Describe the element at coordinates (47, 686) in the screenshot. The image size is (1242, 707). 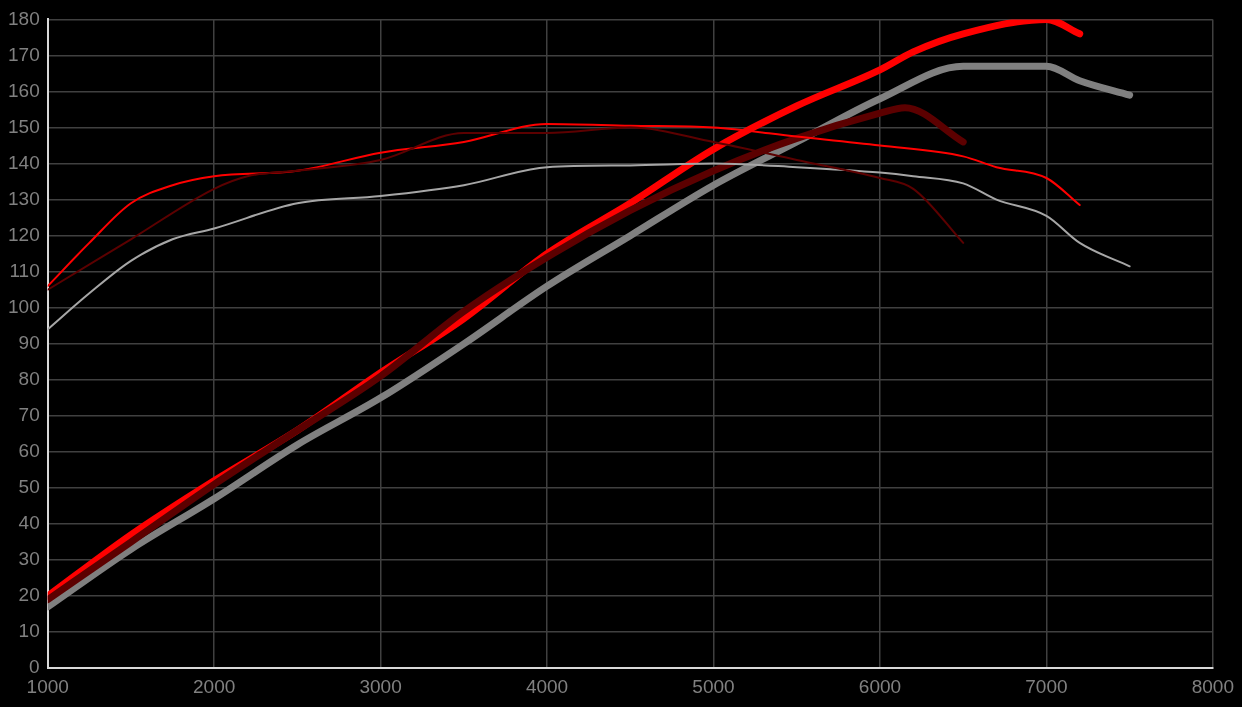
I see `x-tick-label: 1000` at that location.